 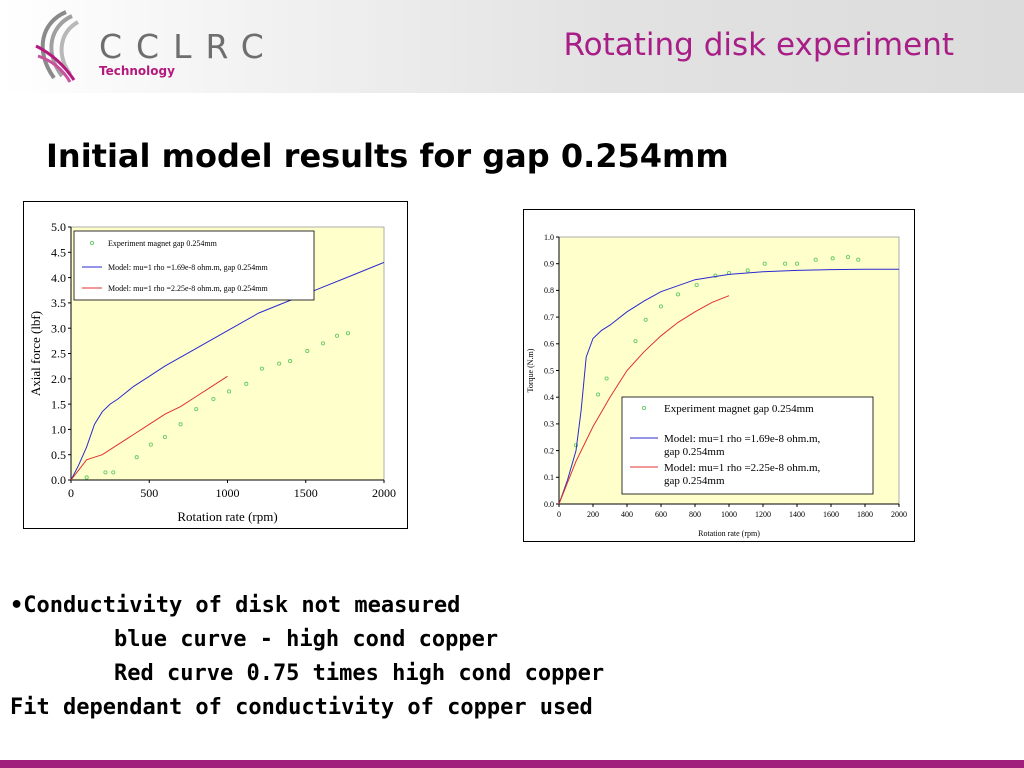 What do you see at coordinates (58, 354) in the screenshot?
I see `force-y-tick-label: 2.5` at bounding box center [58, 354].